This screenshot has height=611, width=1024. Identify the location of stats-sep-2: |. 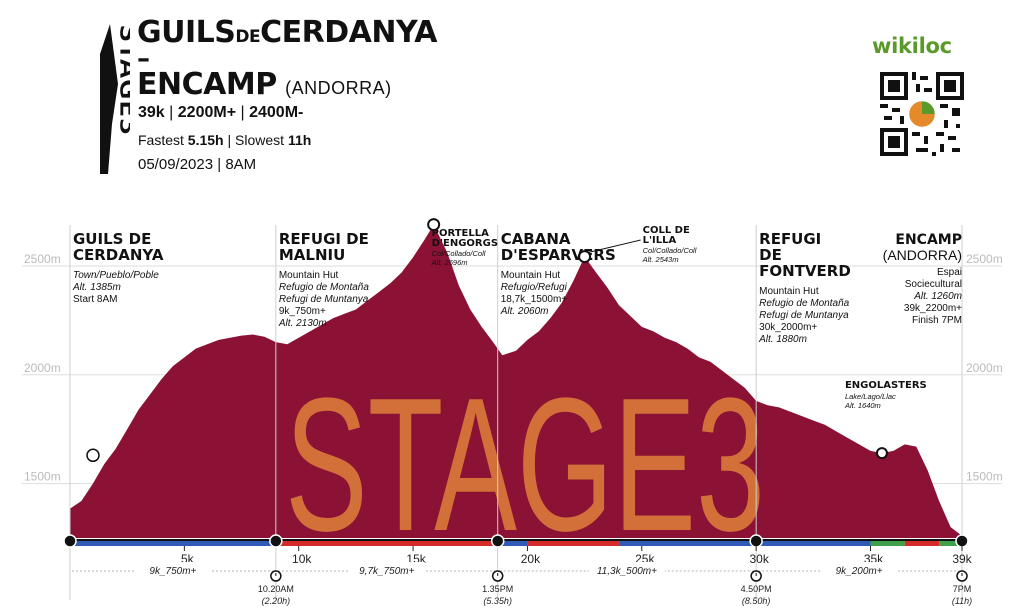
(242, 112).